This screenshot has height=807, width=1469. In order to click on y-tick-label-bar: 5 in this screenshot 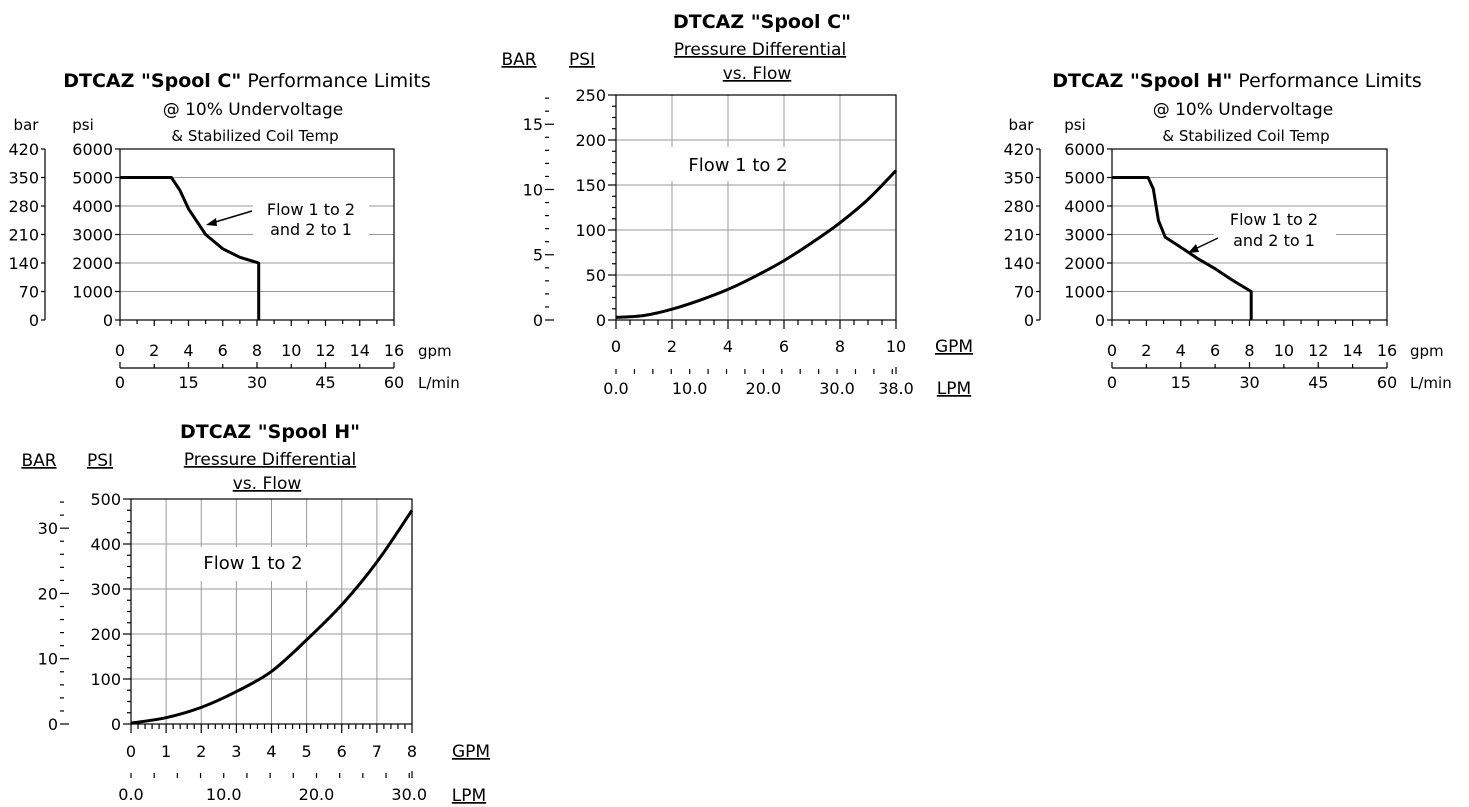, I will do `click(538, 255)`.